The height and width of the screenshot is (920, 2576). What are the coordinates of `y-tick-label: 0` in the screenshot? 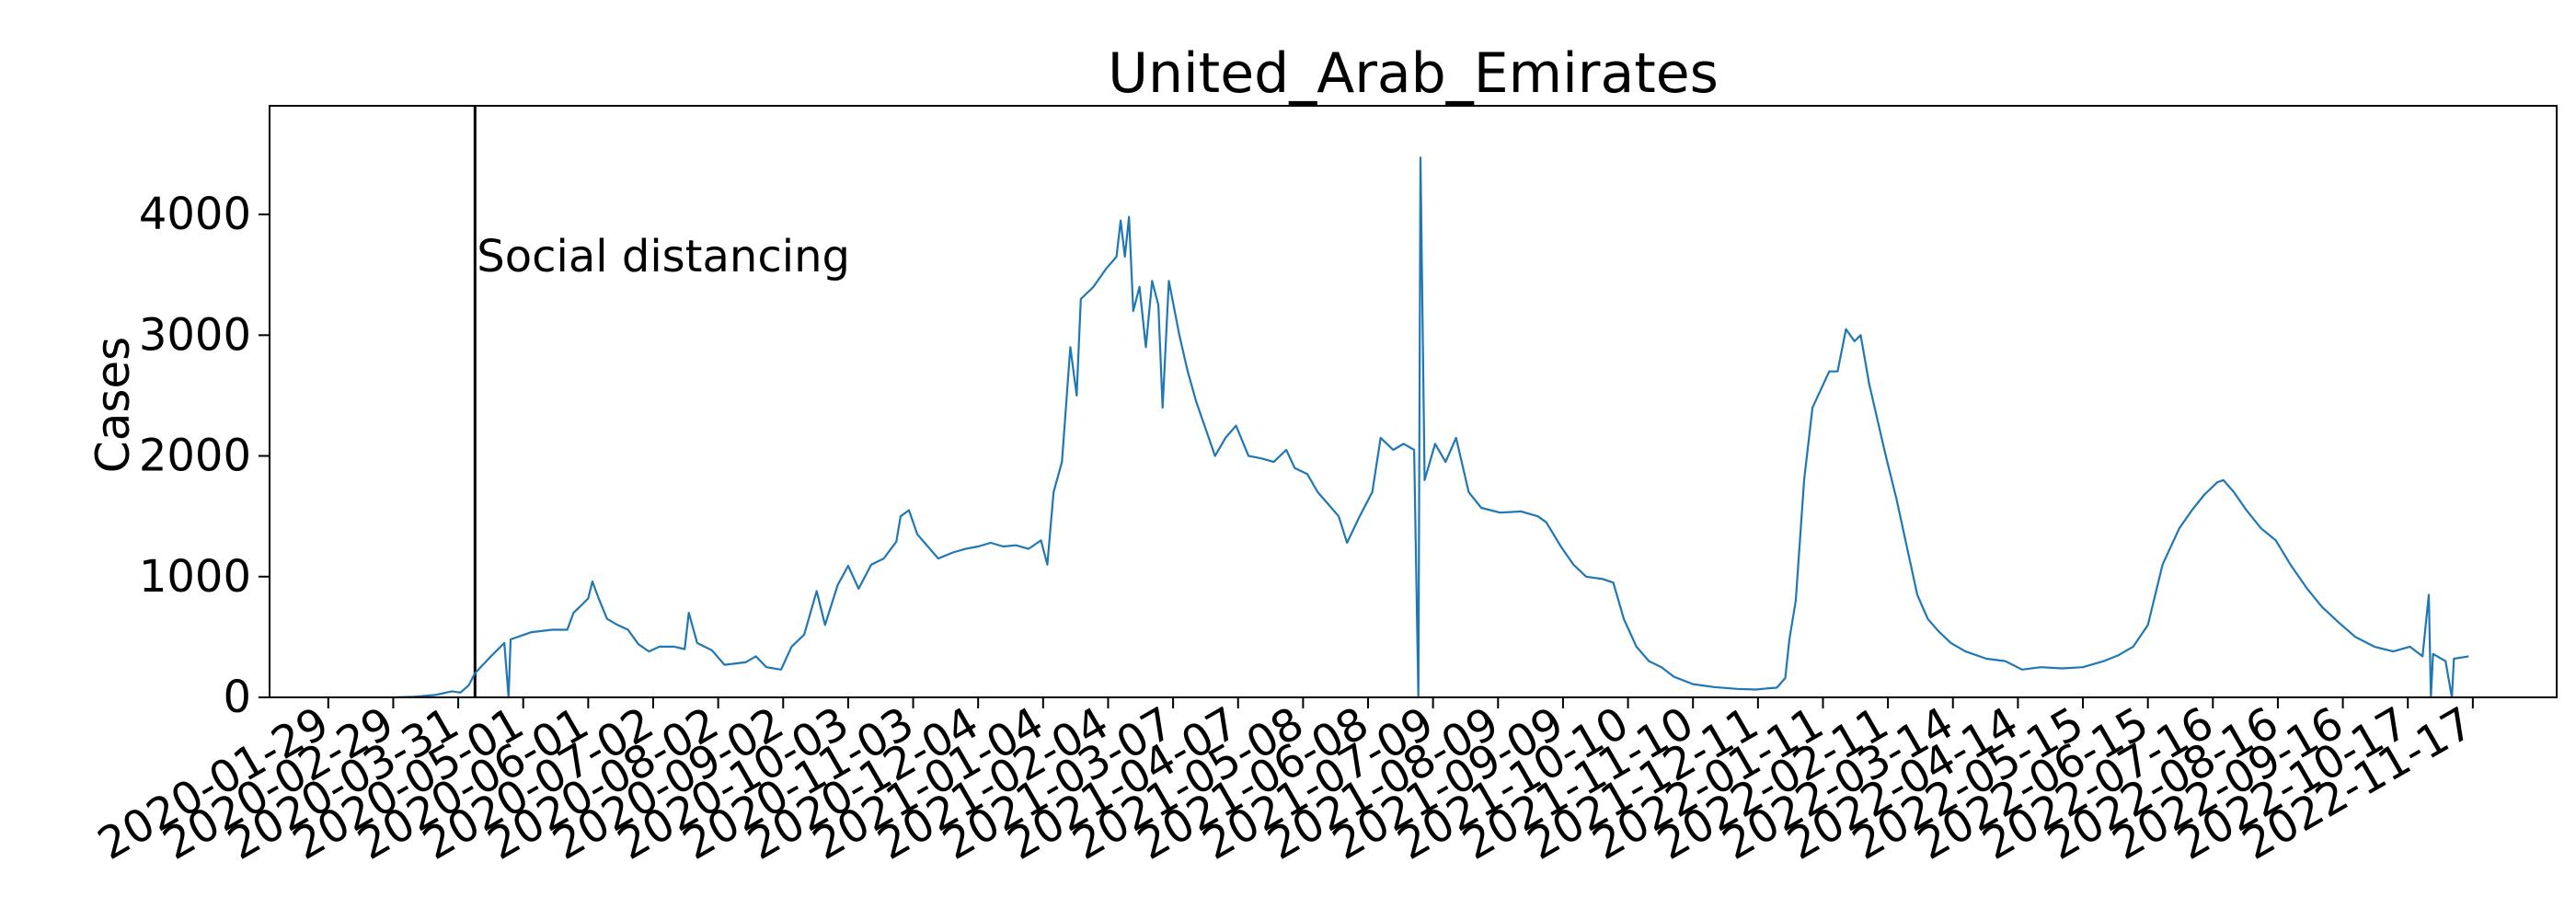 It's located at (237, 697).